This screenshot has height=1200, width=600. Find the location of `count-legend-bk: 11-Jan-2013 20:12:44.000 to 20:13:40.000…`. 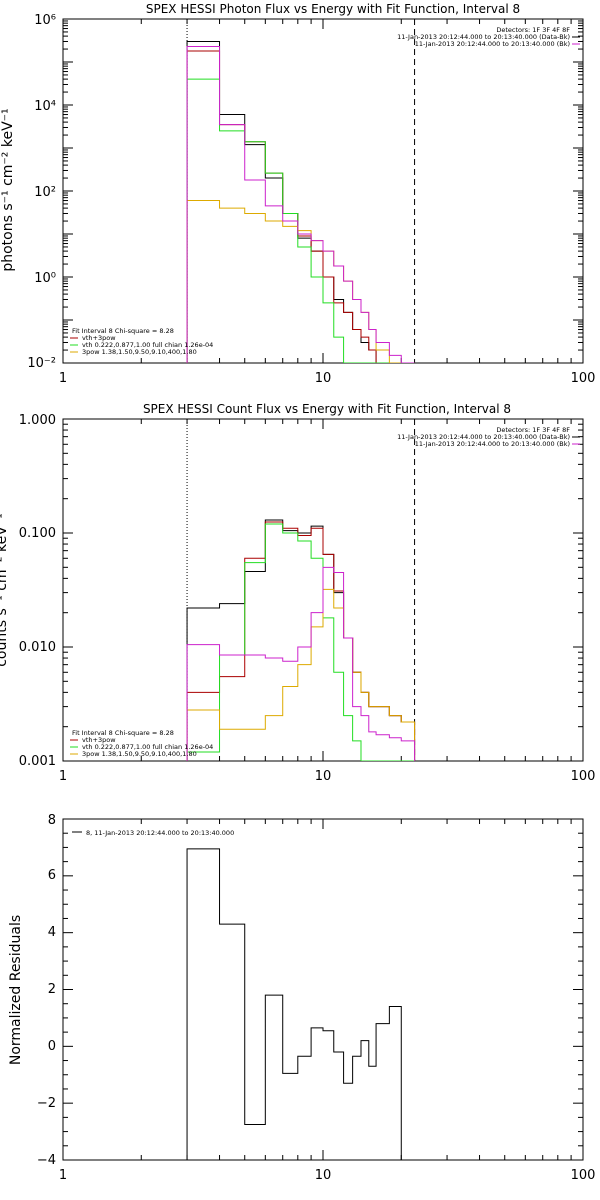

count-legend-bk: 11-Jan-2013 20:12:44.000 to 20:13:40.000… is located at coordinates (492, 444).